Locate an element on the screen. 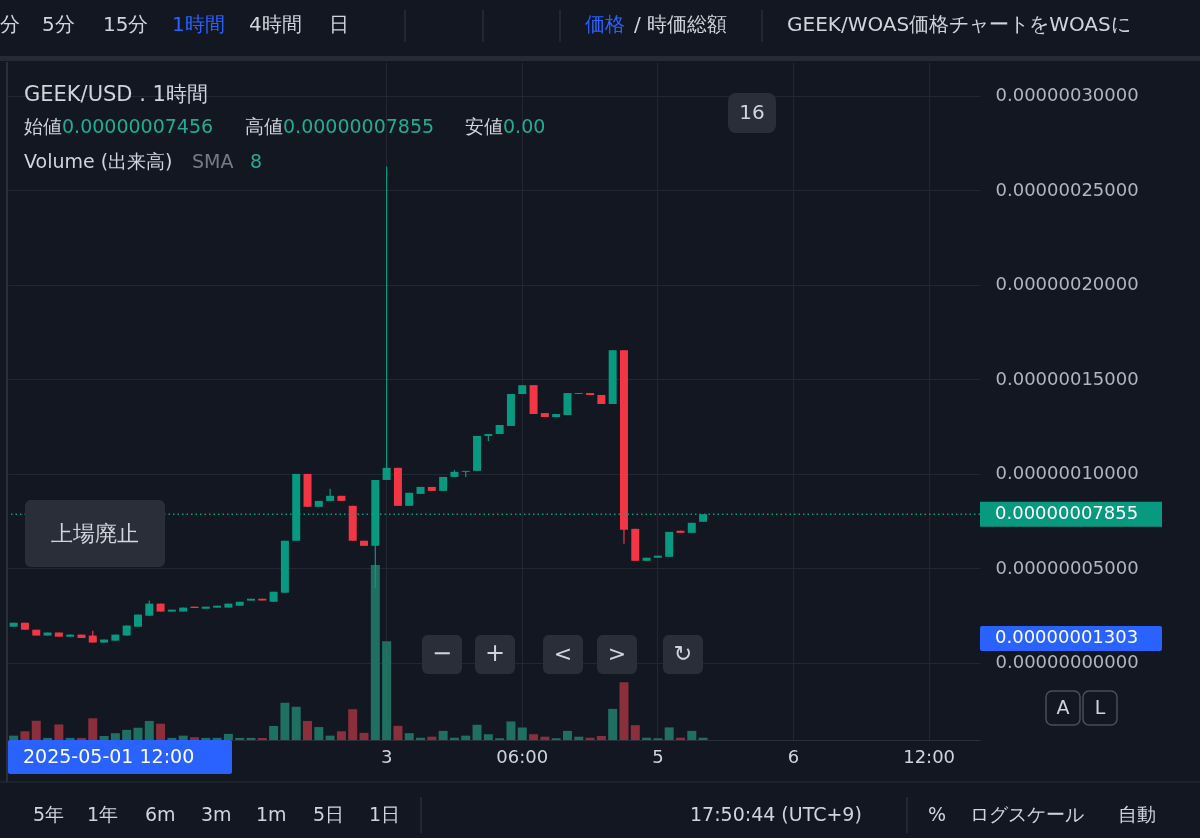 The image size is (1200, 838). text: 分 is located at coordinates (10, 24).